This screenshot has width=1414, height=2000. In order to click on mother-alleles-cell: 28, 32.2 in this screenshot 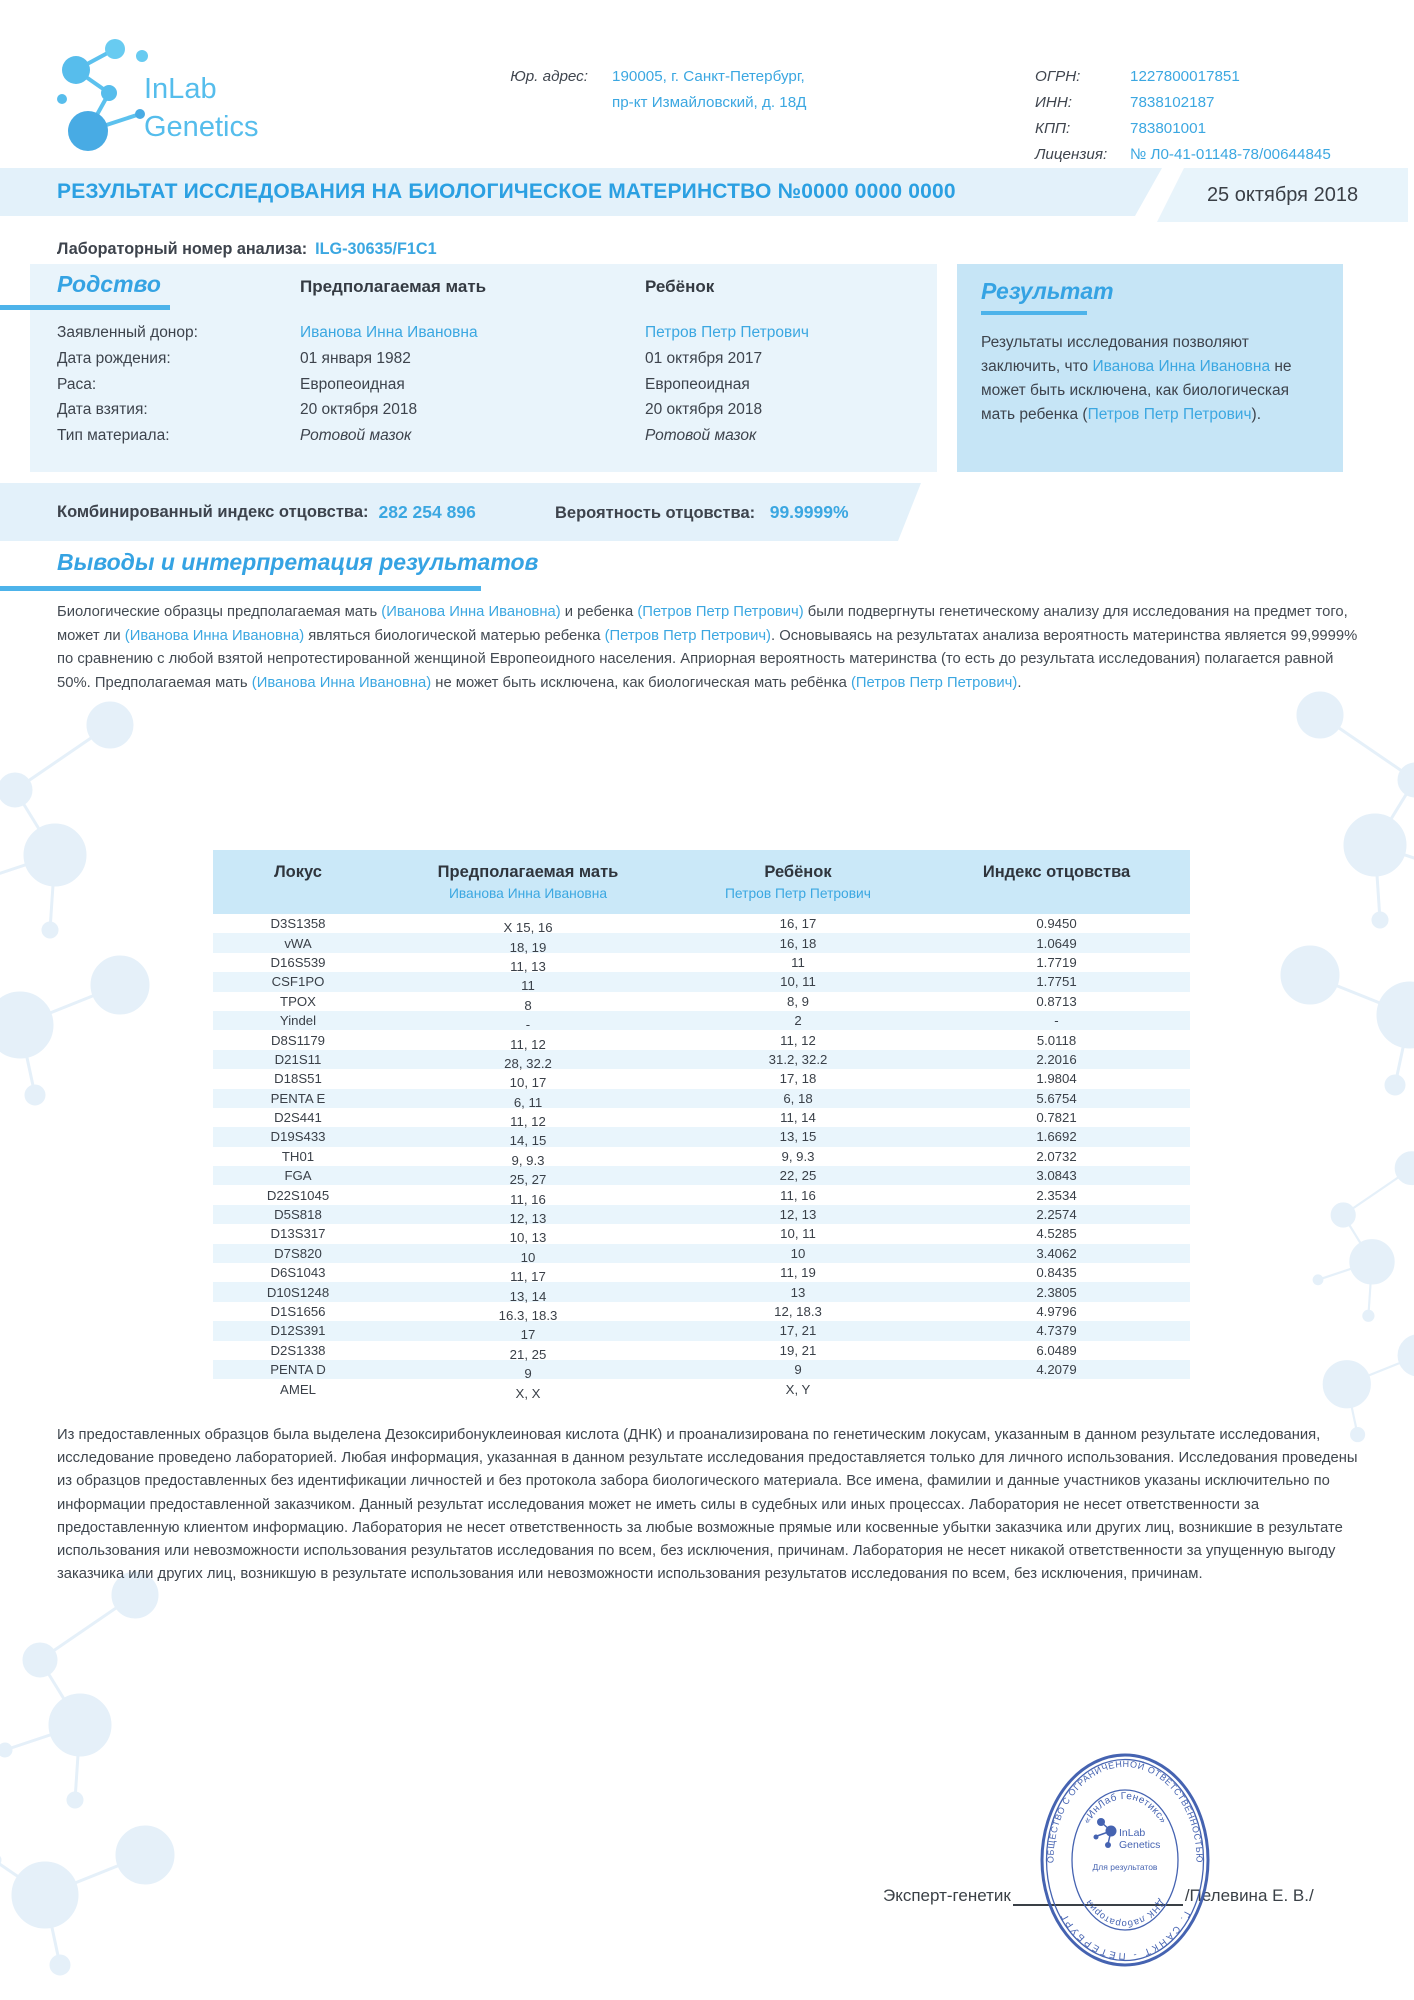, I will do `click(528, 1063)`.